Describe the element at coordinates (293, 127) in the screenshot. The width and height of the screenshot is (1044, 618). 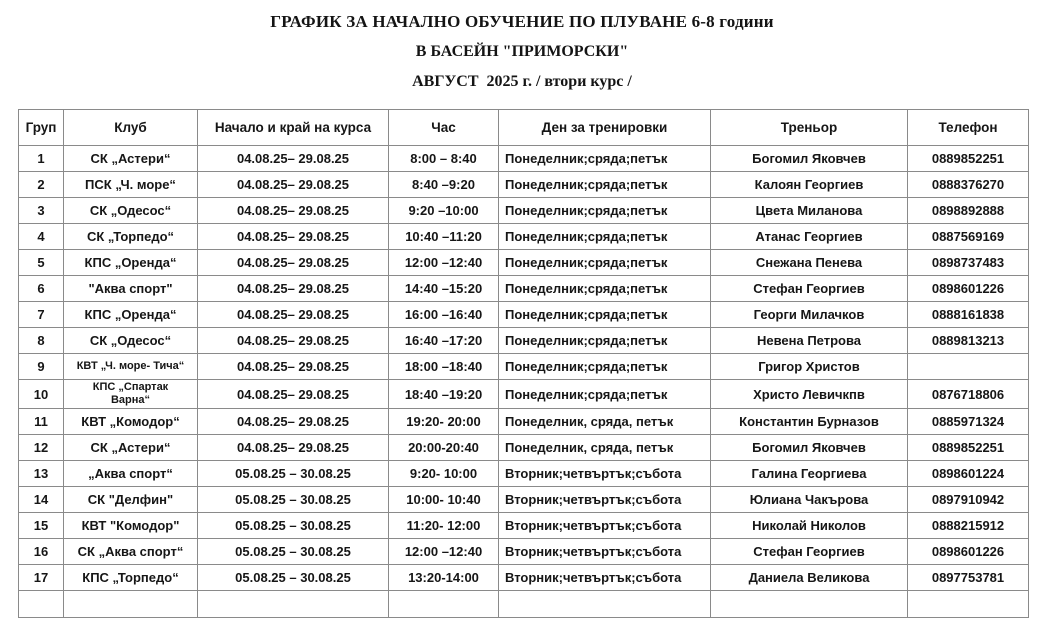
I see `header-dates: Начало и край на курса` at that location.